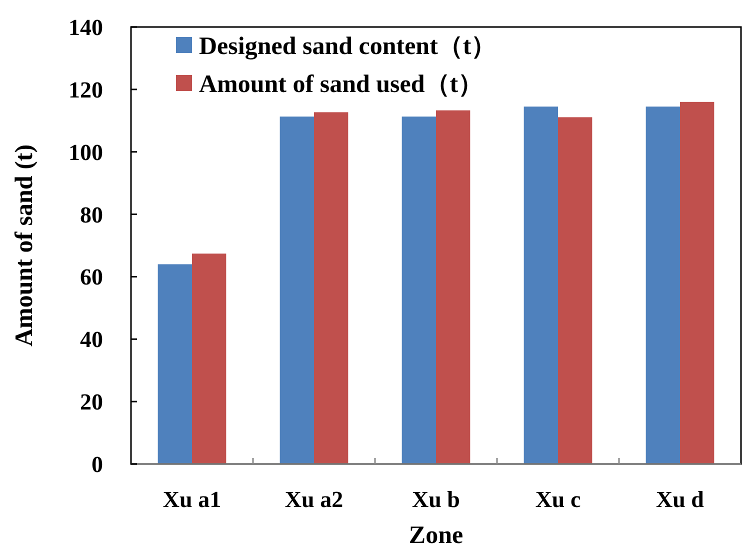 This screenshot has width=744, height=548. I want to click on x-tick-label: Xu c, so click(558, 499).